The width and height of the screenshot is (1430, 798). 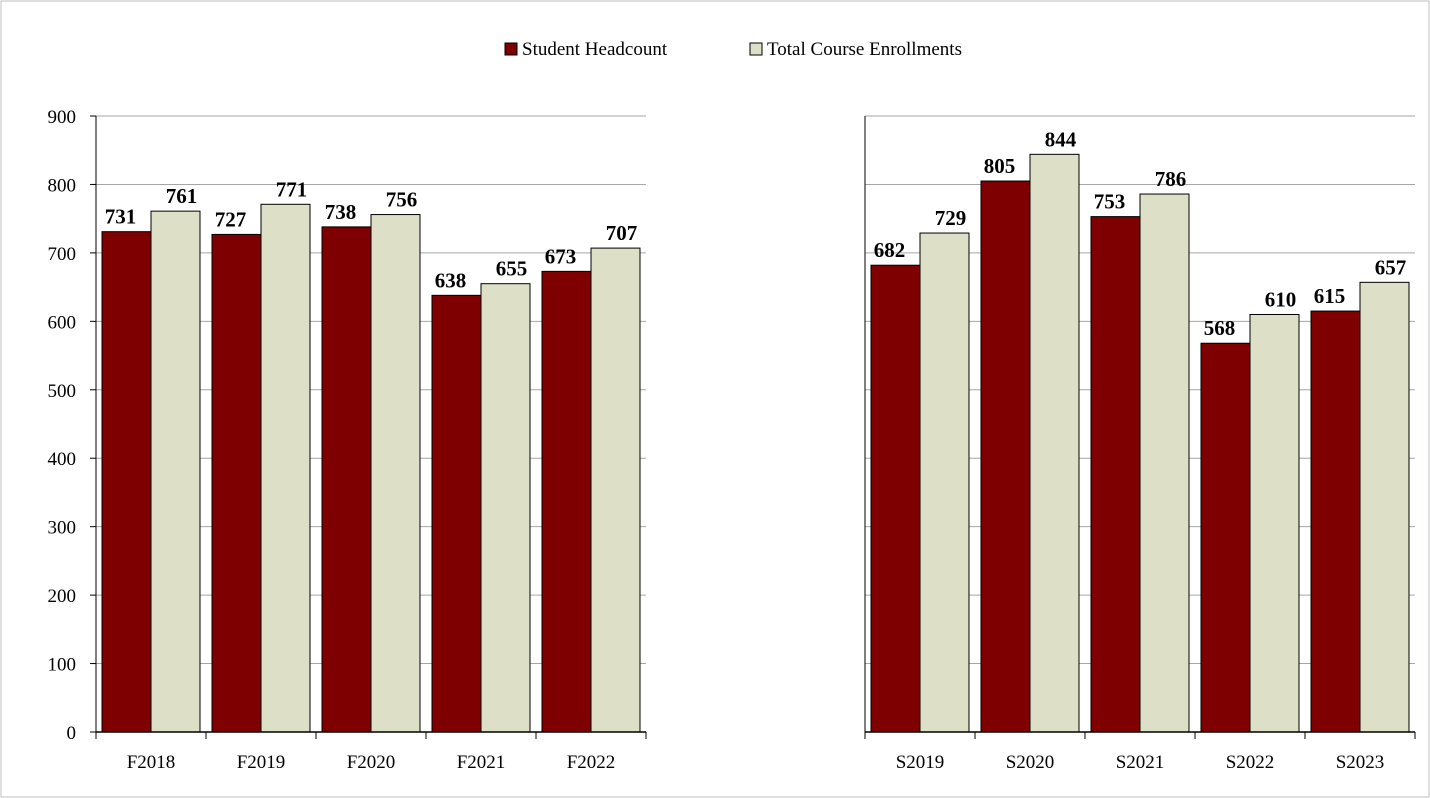 I want to click on y-tick-label: 300, so click(x=62, y=528).